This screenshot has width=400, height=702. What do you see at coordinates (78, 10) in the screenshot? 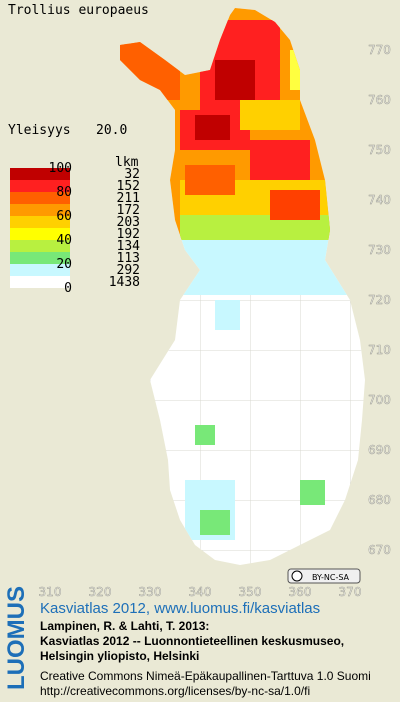
I see `species: Trollius europaeus` at bounding box center [78, 10].